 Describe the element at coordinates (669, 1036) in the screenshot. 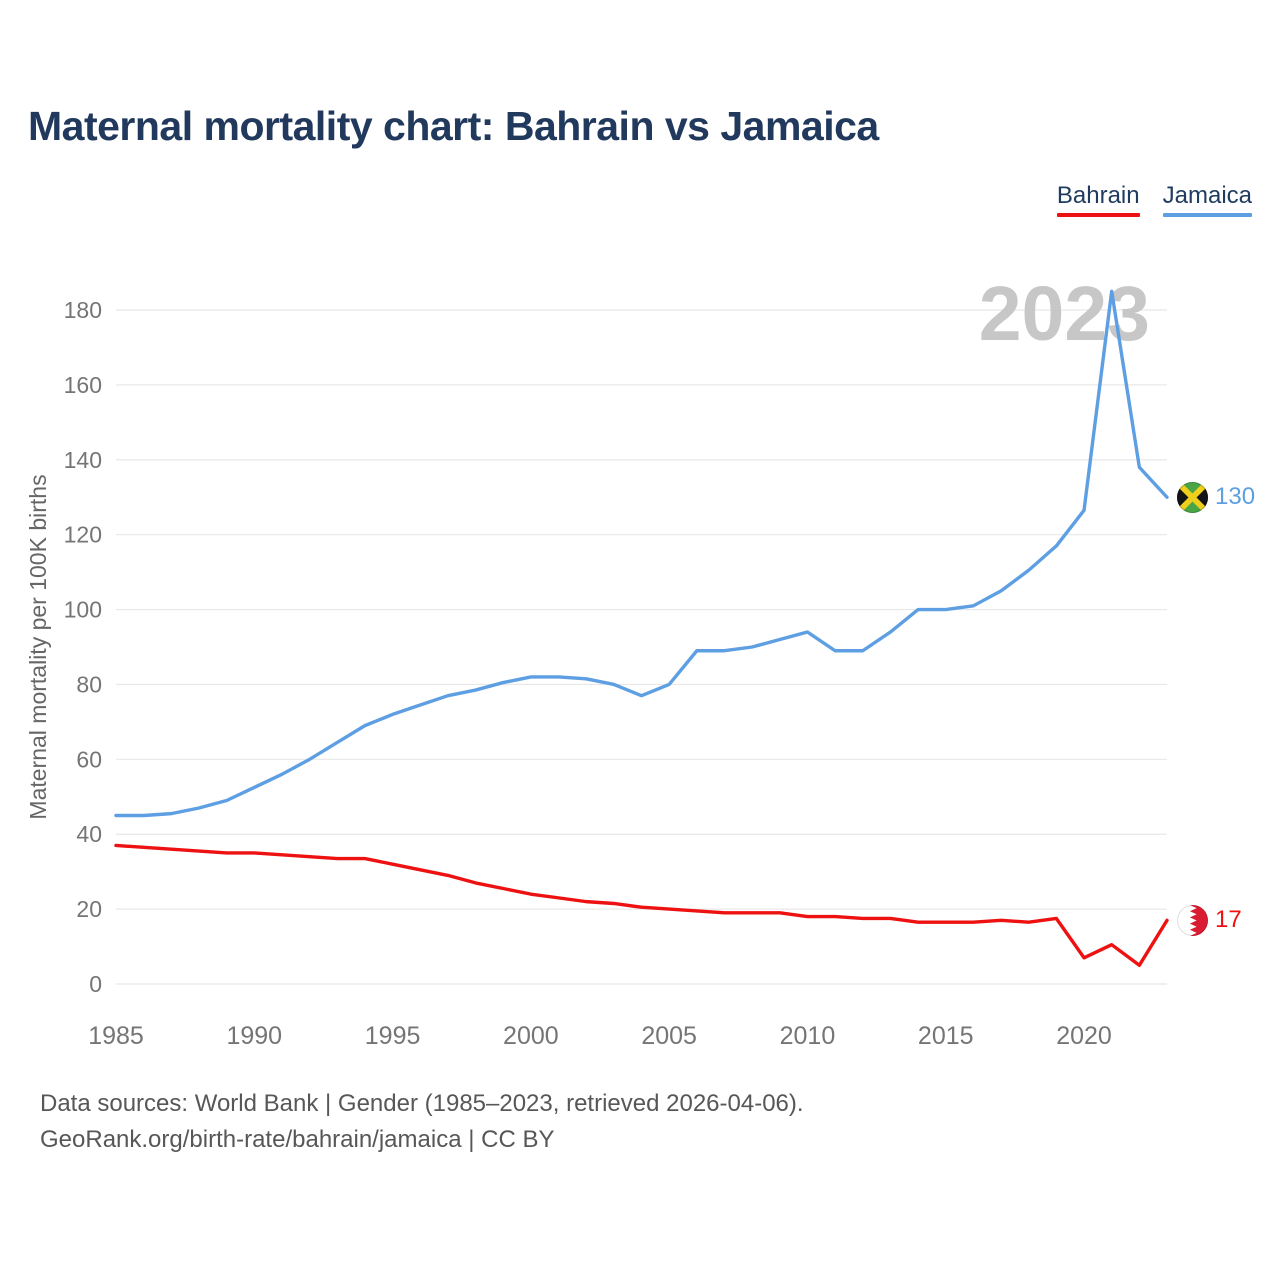

I see `x-tick-label: 2005` at that location.